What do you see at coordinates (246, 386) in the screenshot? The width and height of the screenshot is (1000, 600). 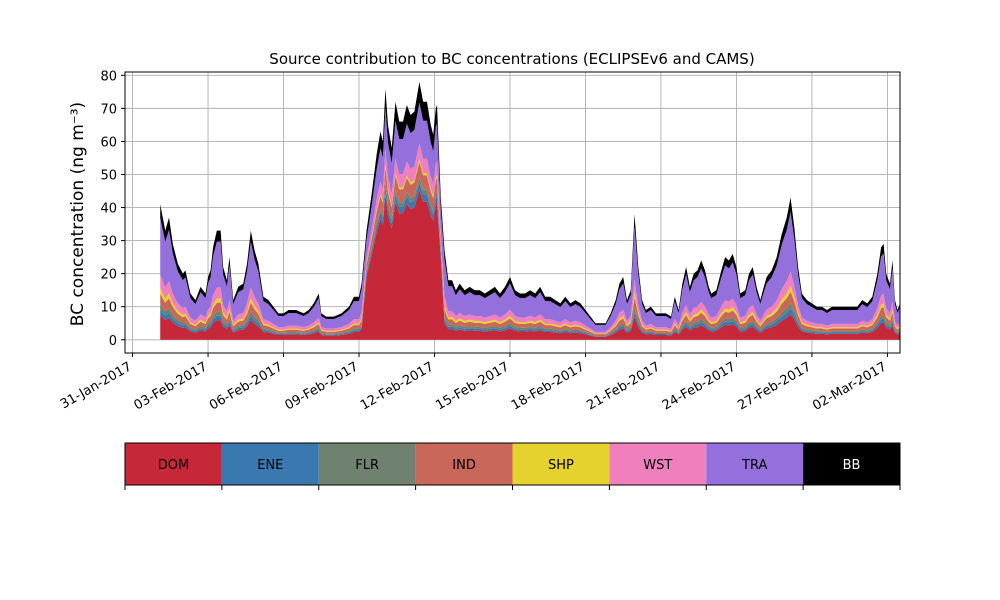 I see `x-tick-label: 06-Feb-2017` at bounding box center [246, 386].